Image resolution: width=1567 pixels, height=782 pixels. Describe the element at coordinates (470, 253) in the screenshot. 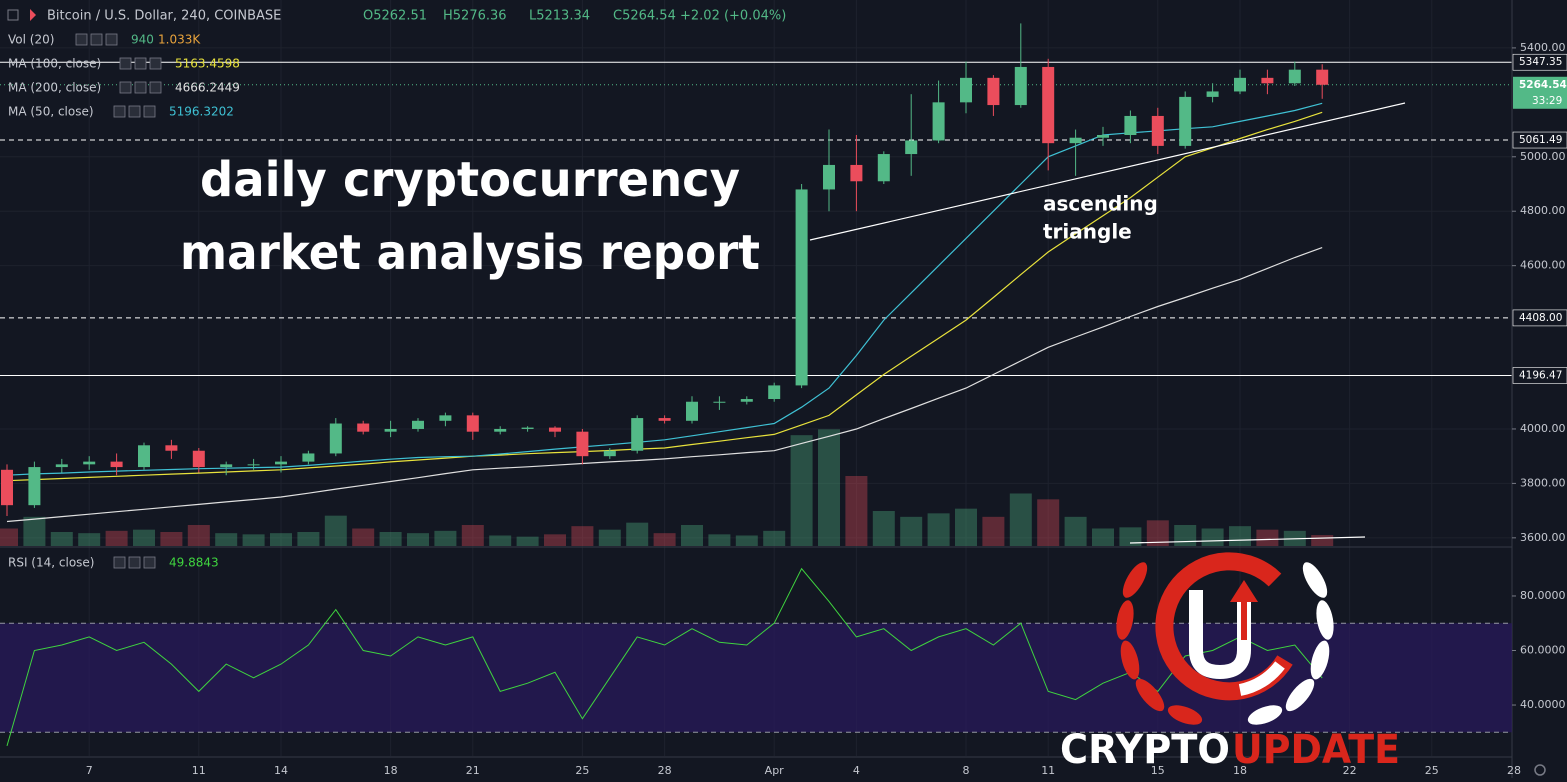

I see `overlay-title: market analysis report` at that location.